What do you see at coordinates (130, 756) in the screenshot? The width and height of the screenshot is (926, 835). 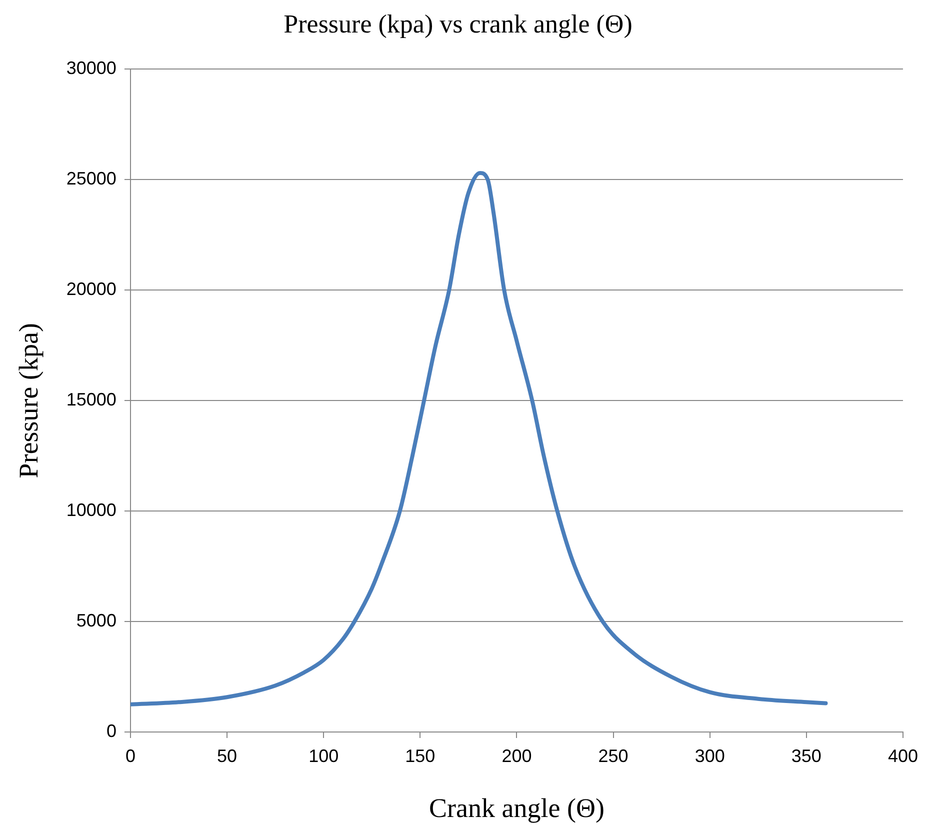 I see `x-tick-label: 0` at bounding box center [130, 756].